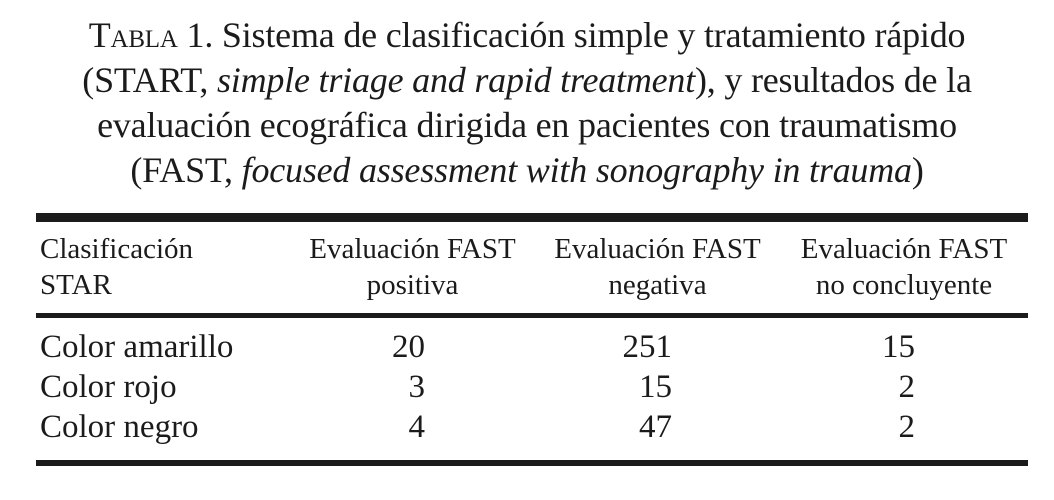 This screenshot has height=500, width=1054. What do you see at coordinates (904, 267) in the screenshot?
I see `header-cell-fast-no-concluyente: Evaluación FAST no concluyente` at bounding box center [904, 267].